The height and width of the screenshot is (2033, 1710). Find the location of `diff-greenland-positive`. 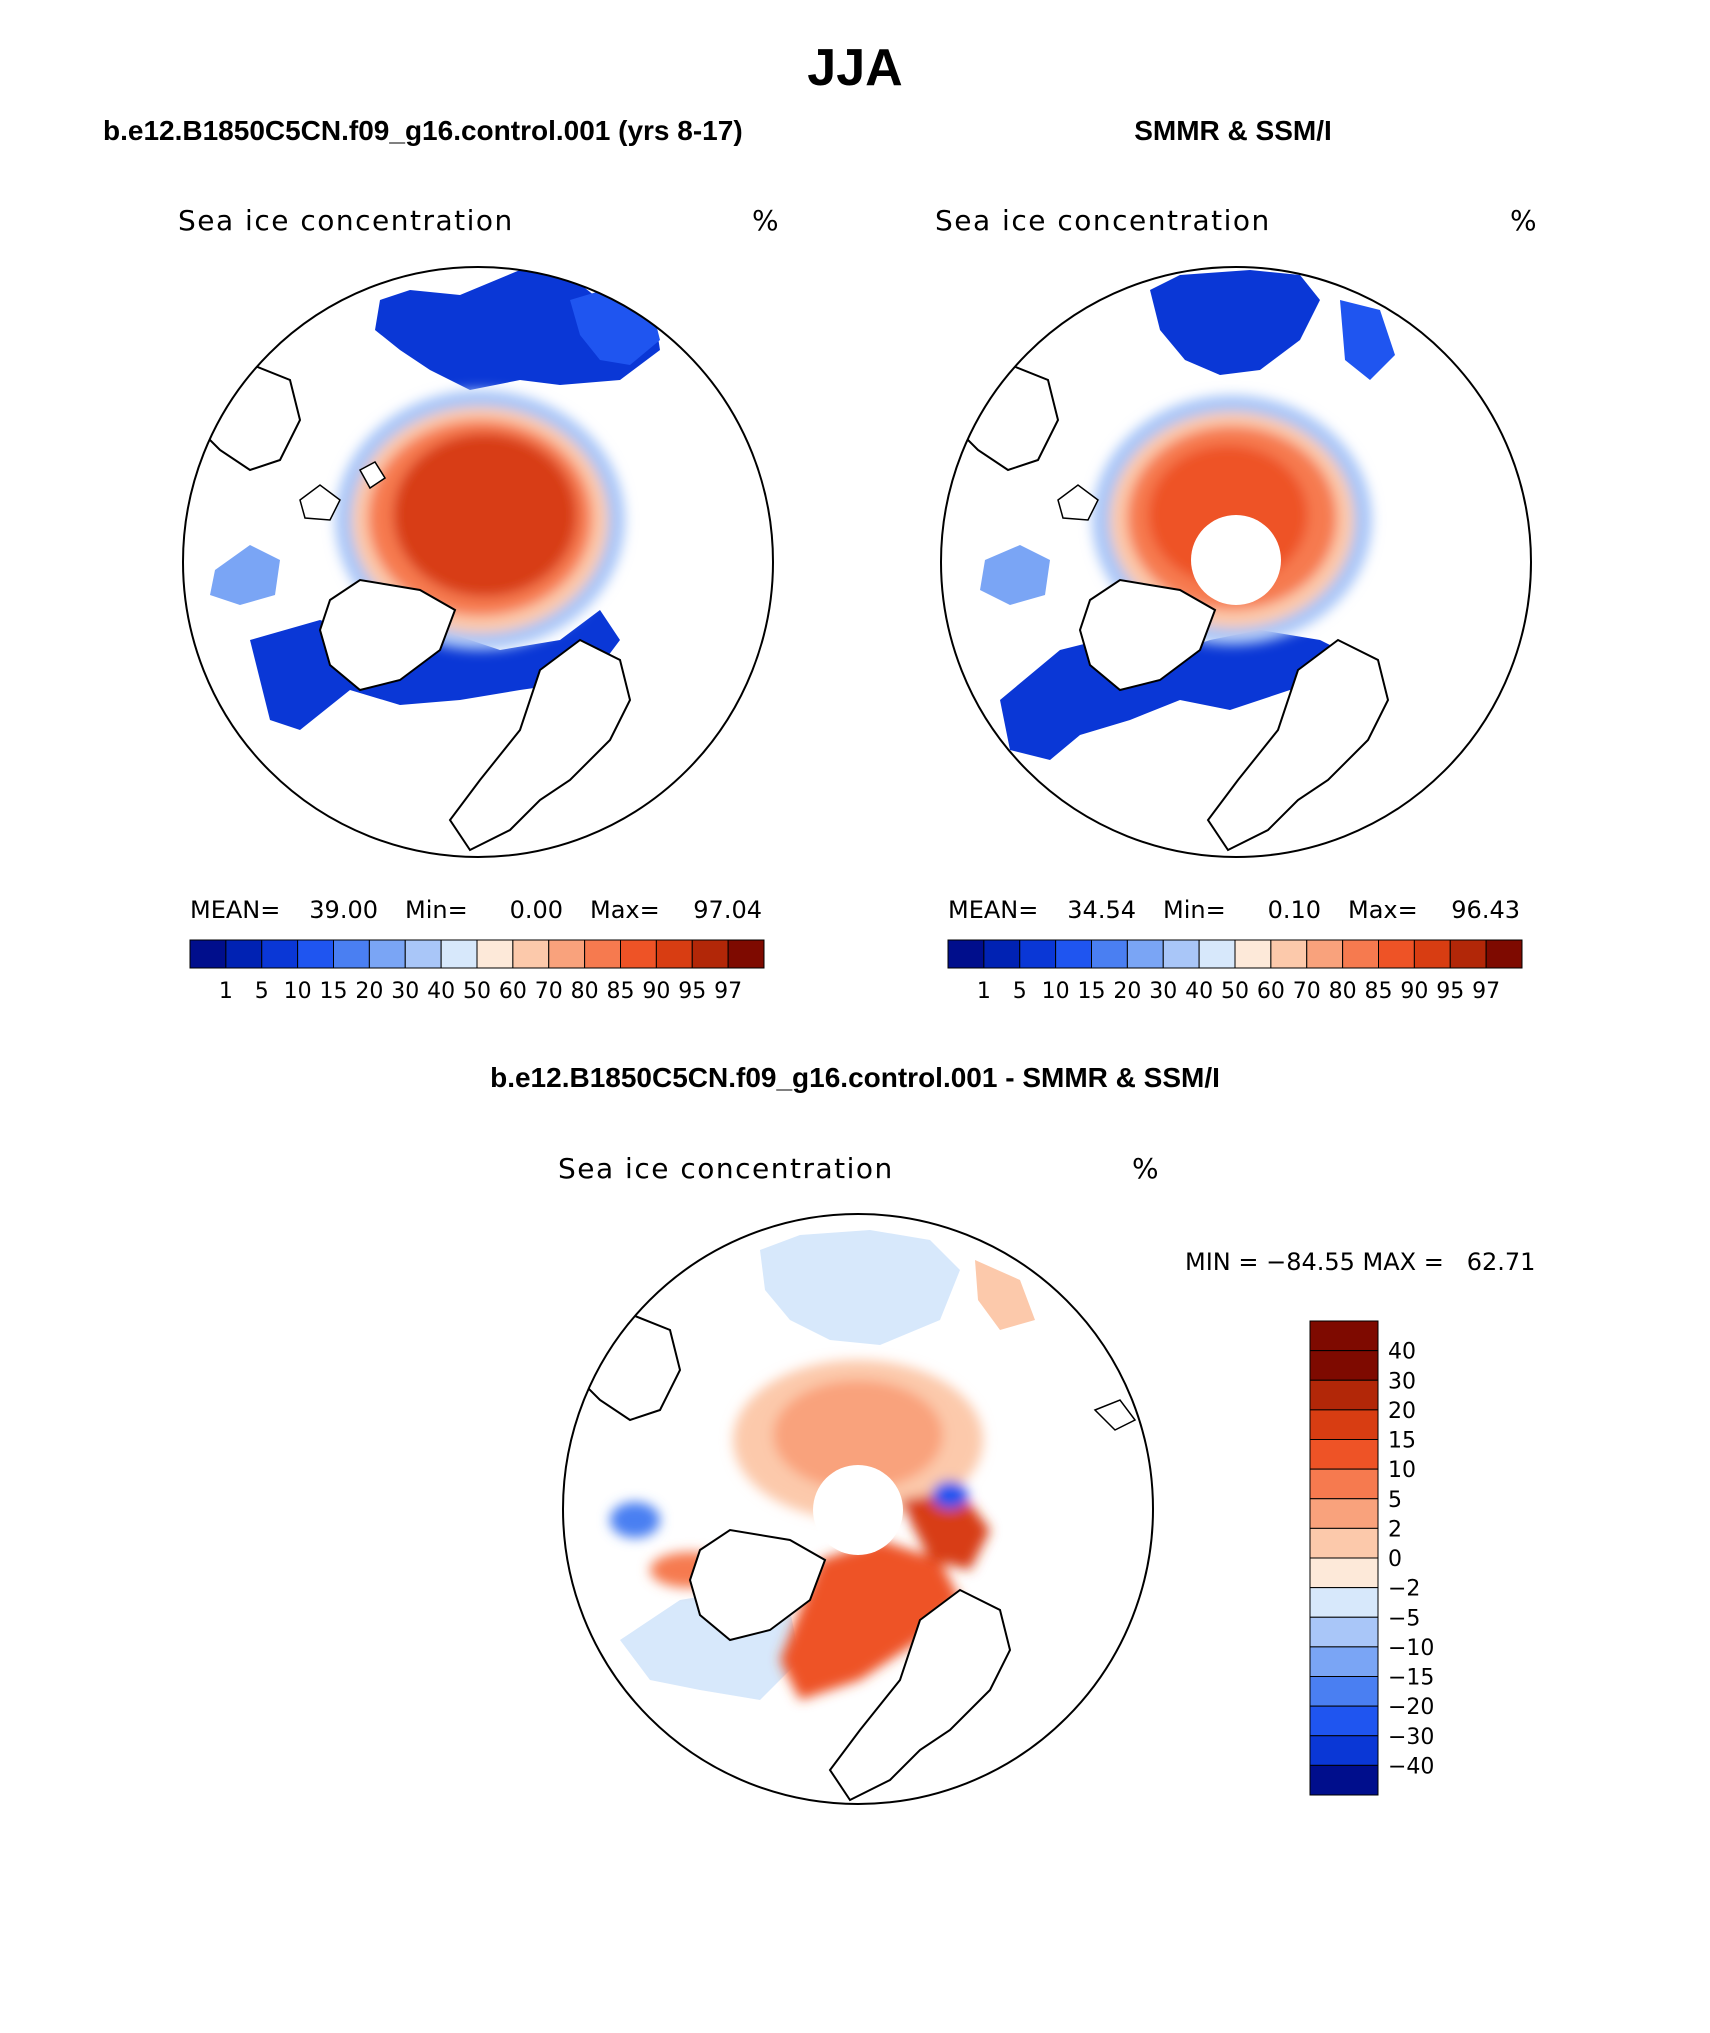

diff-greenland-positive is located at coordinates (870, 1620).